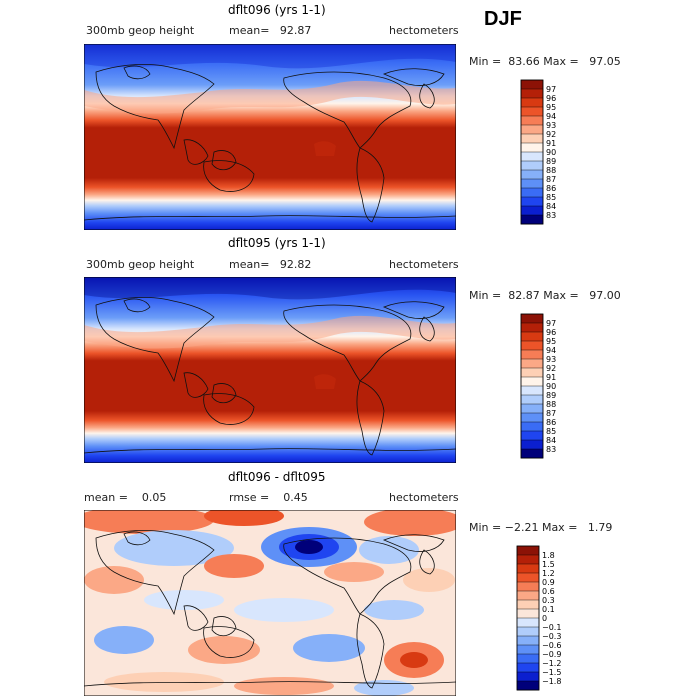 This screenshot has width=700, height=700. I want to click on map-dflt096, so click(270, 137).